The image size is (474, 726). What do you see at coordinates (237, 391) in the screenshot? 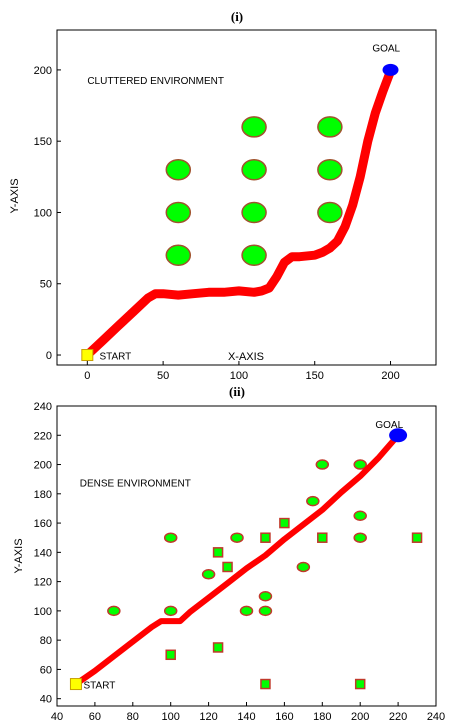
I see `chart-title: (ii)` at bounding box center [237, 391].